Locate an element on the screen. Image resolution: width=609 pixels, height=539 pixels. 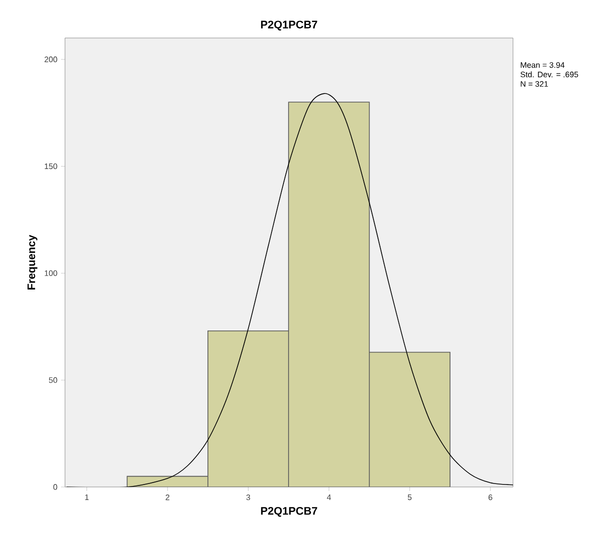
x-axis-title: P2Q1PCB7 is located at coordinates (289, 512).